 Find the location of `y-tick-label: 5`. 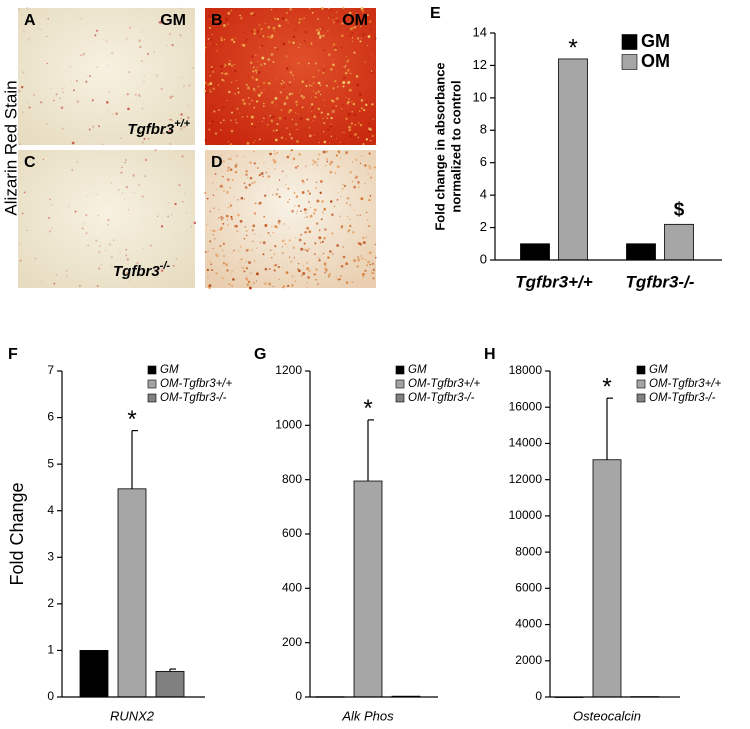

y-tick-label: 5 is located at coordinates (50, 463).